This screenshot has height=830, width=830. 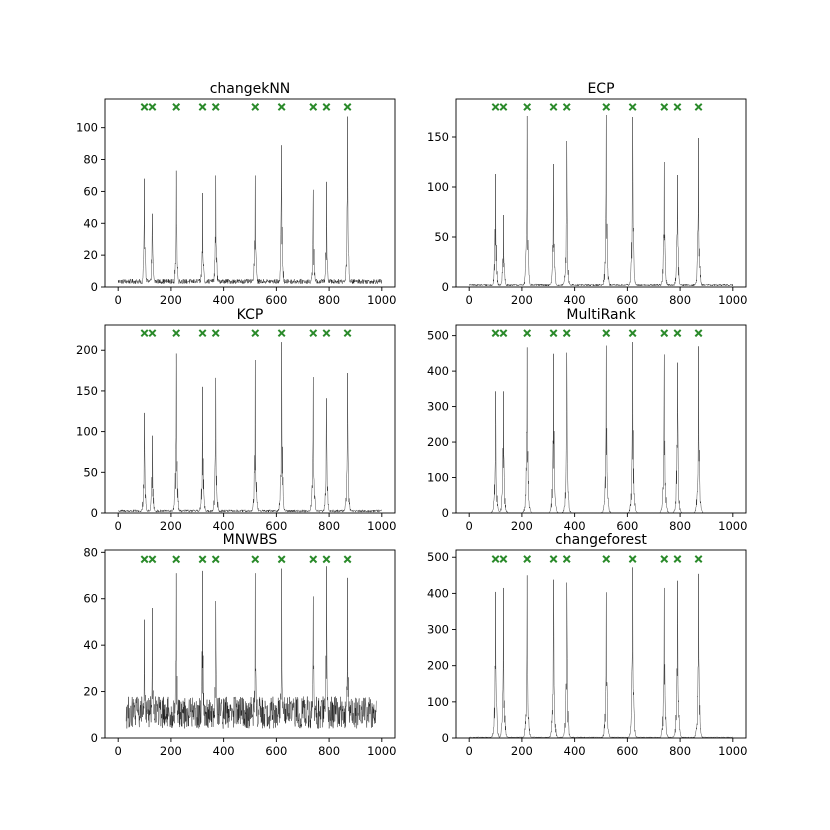 I want to click on y-tick-label: 50, so click(x=441, y=237).